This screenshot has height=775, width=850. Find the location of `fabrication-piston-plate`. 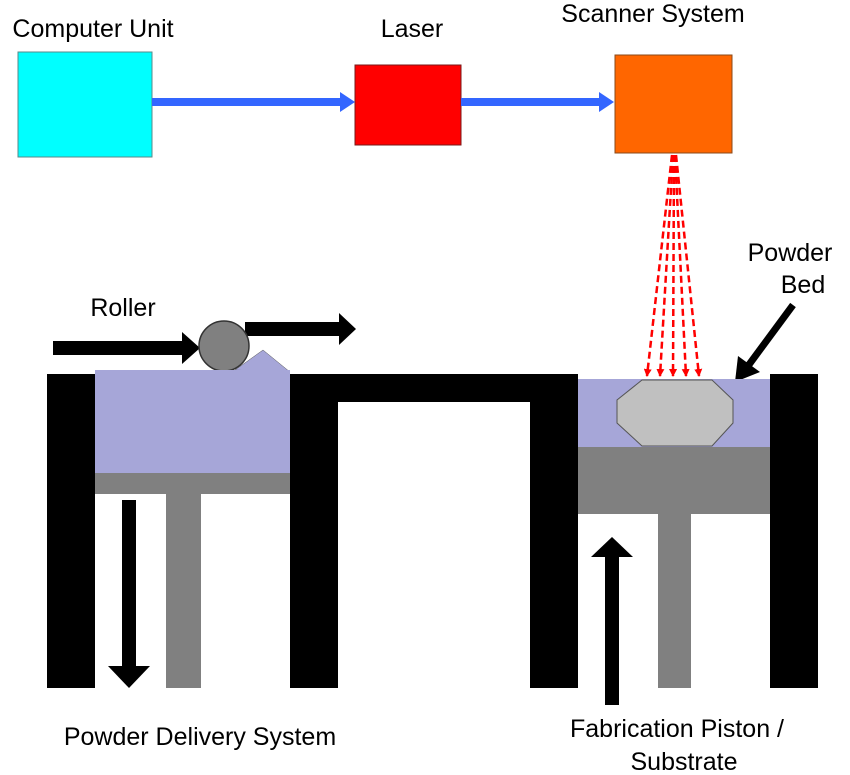

fabrication-piston-plate is located at coordinates (674, 480).